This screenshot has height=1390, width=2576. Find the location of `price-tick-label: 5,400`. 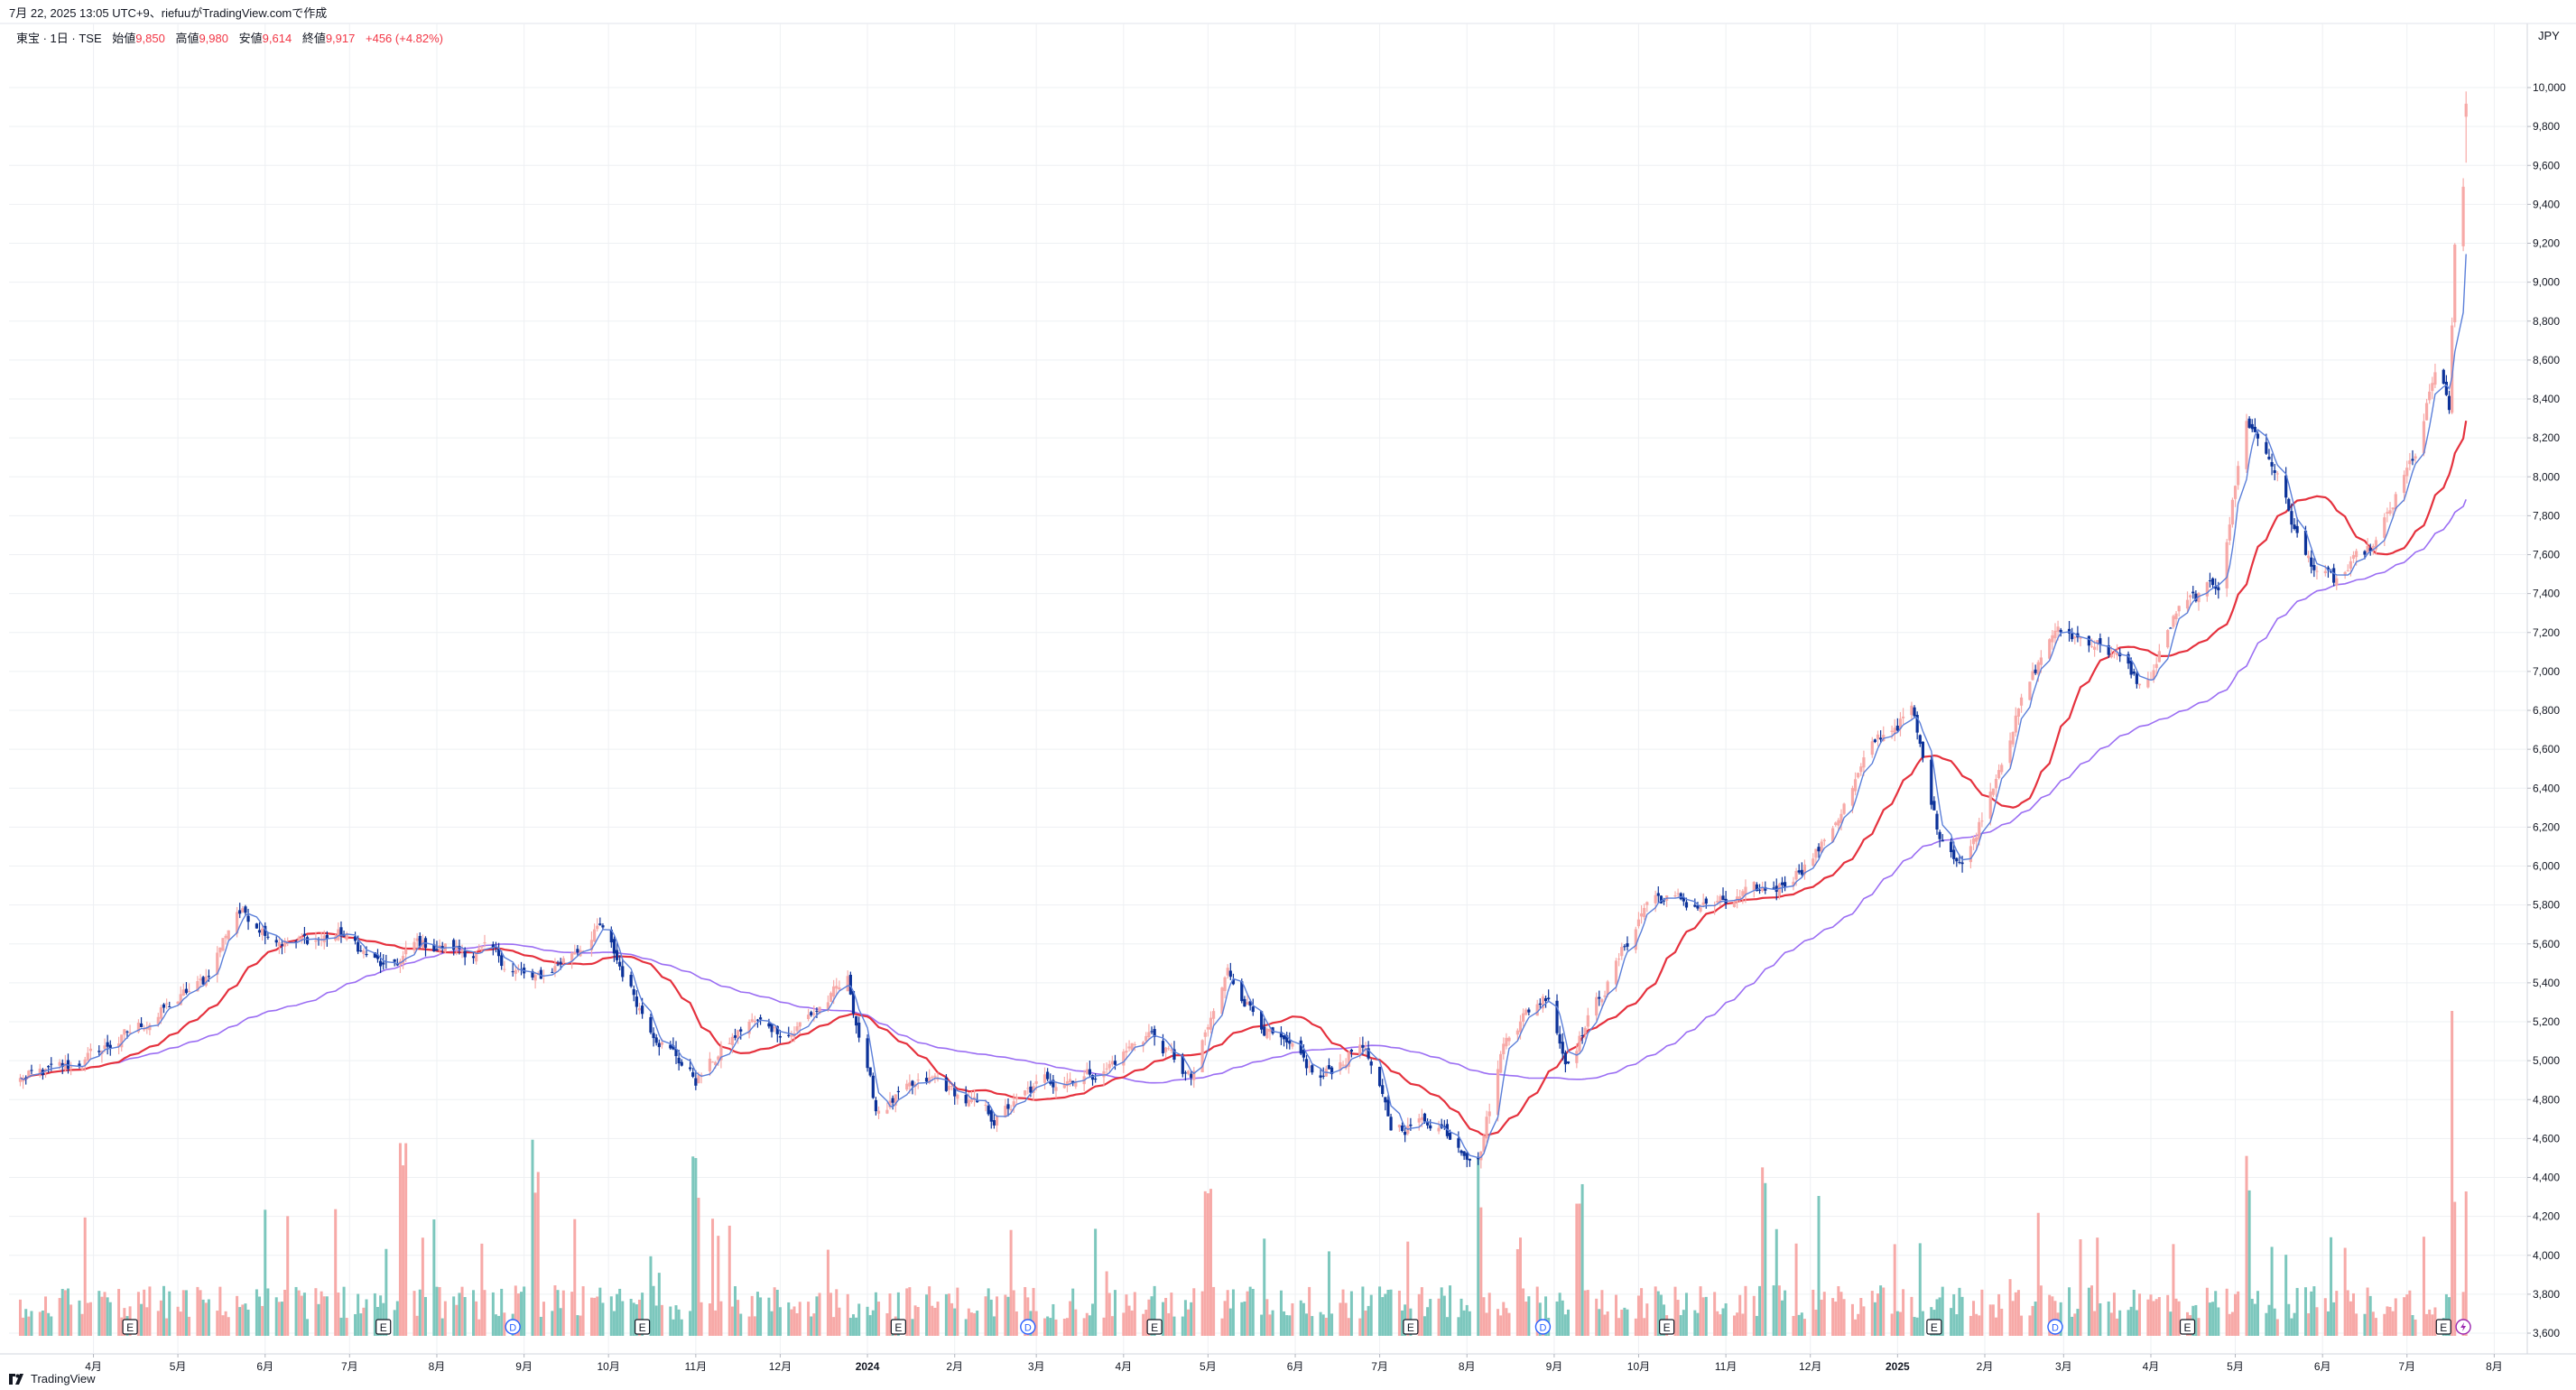

price-tick-label: 5,400 is located at coordinates (2546, 983).